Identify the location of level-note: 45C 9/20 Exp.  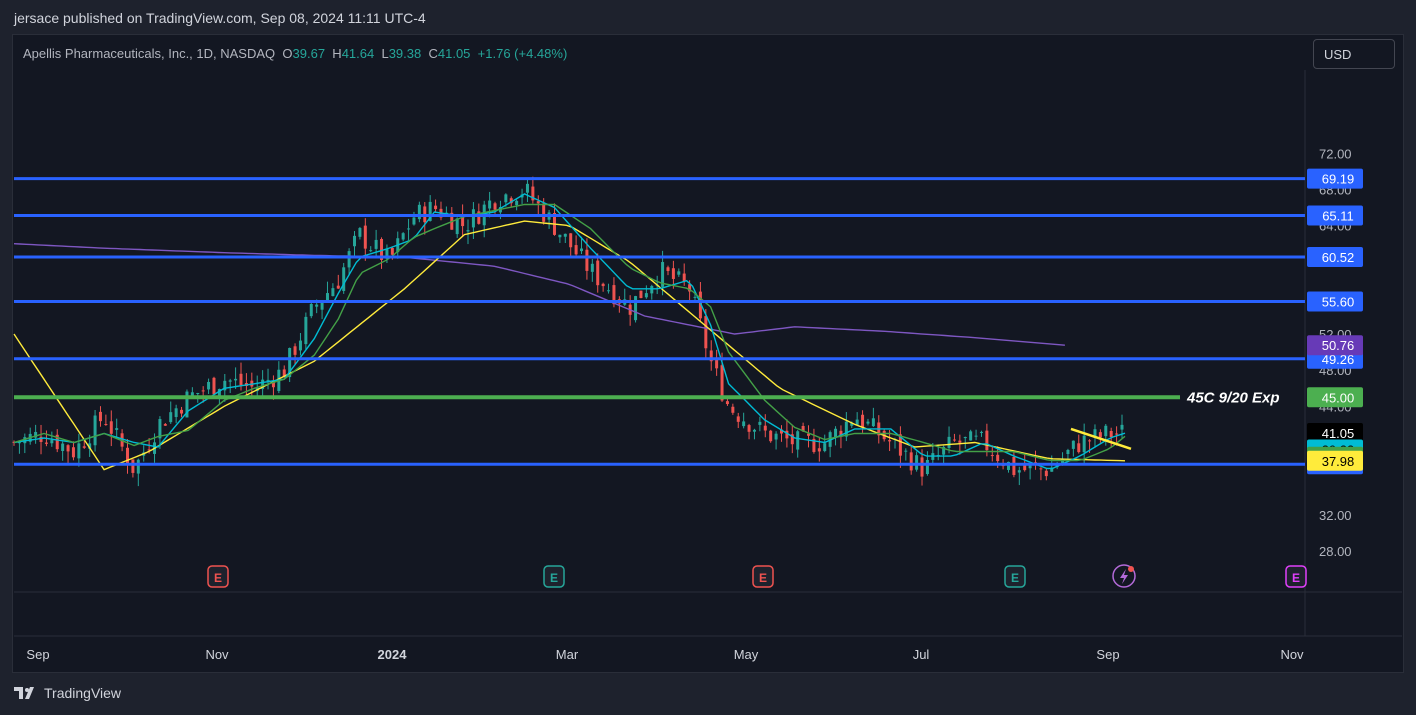
(1233, 397).